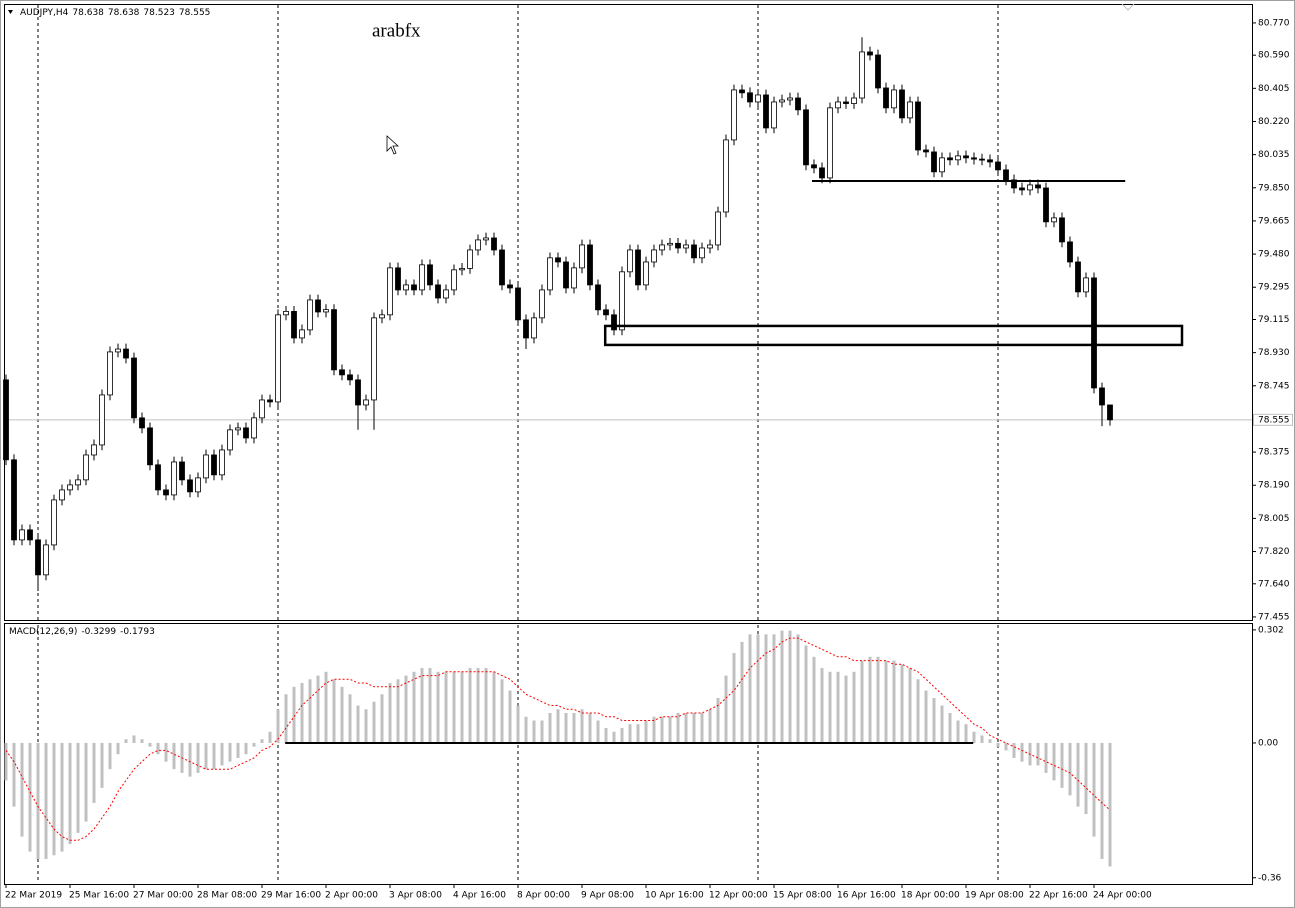 The image size is (1295, 908). I want to click on shift-marker, so click(1128, 7).